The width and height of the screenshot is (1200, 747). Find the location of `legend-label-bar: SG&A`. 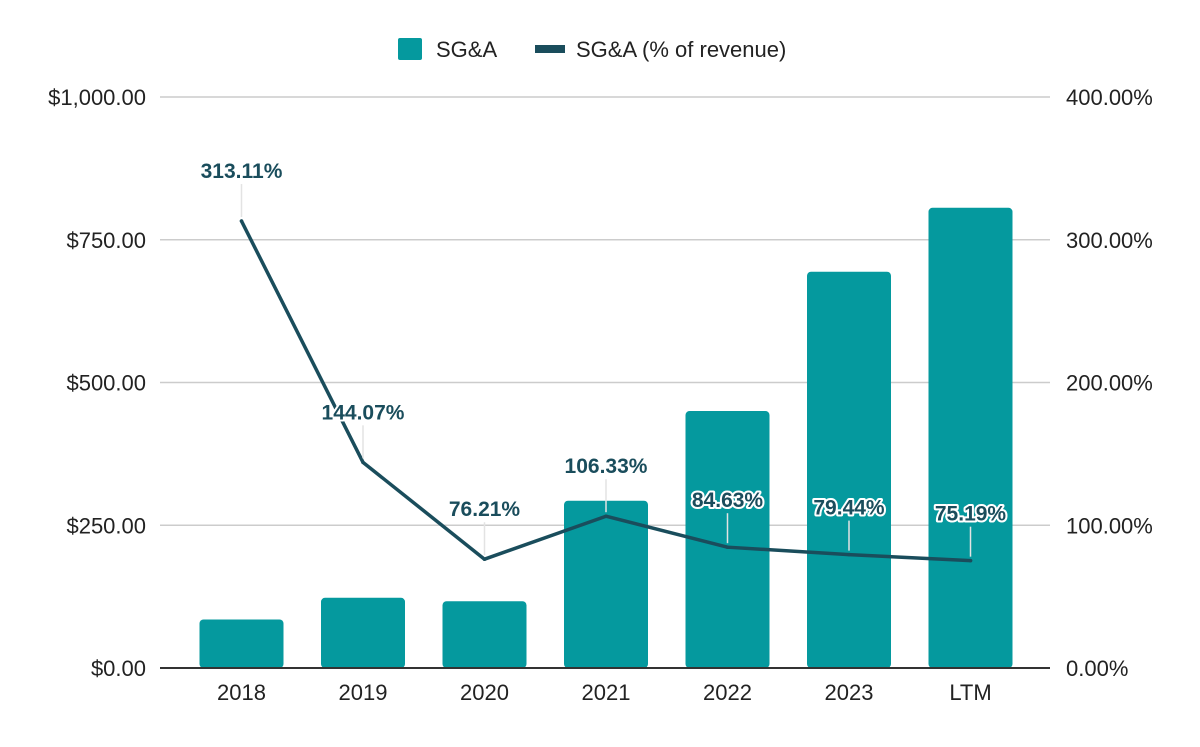

legend-label-bar: SG&A is located at coordinates (466, 49).